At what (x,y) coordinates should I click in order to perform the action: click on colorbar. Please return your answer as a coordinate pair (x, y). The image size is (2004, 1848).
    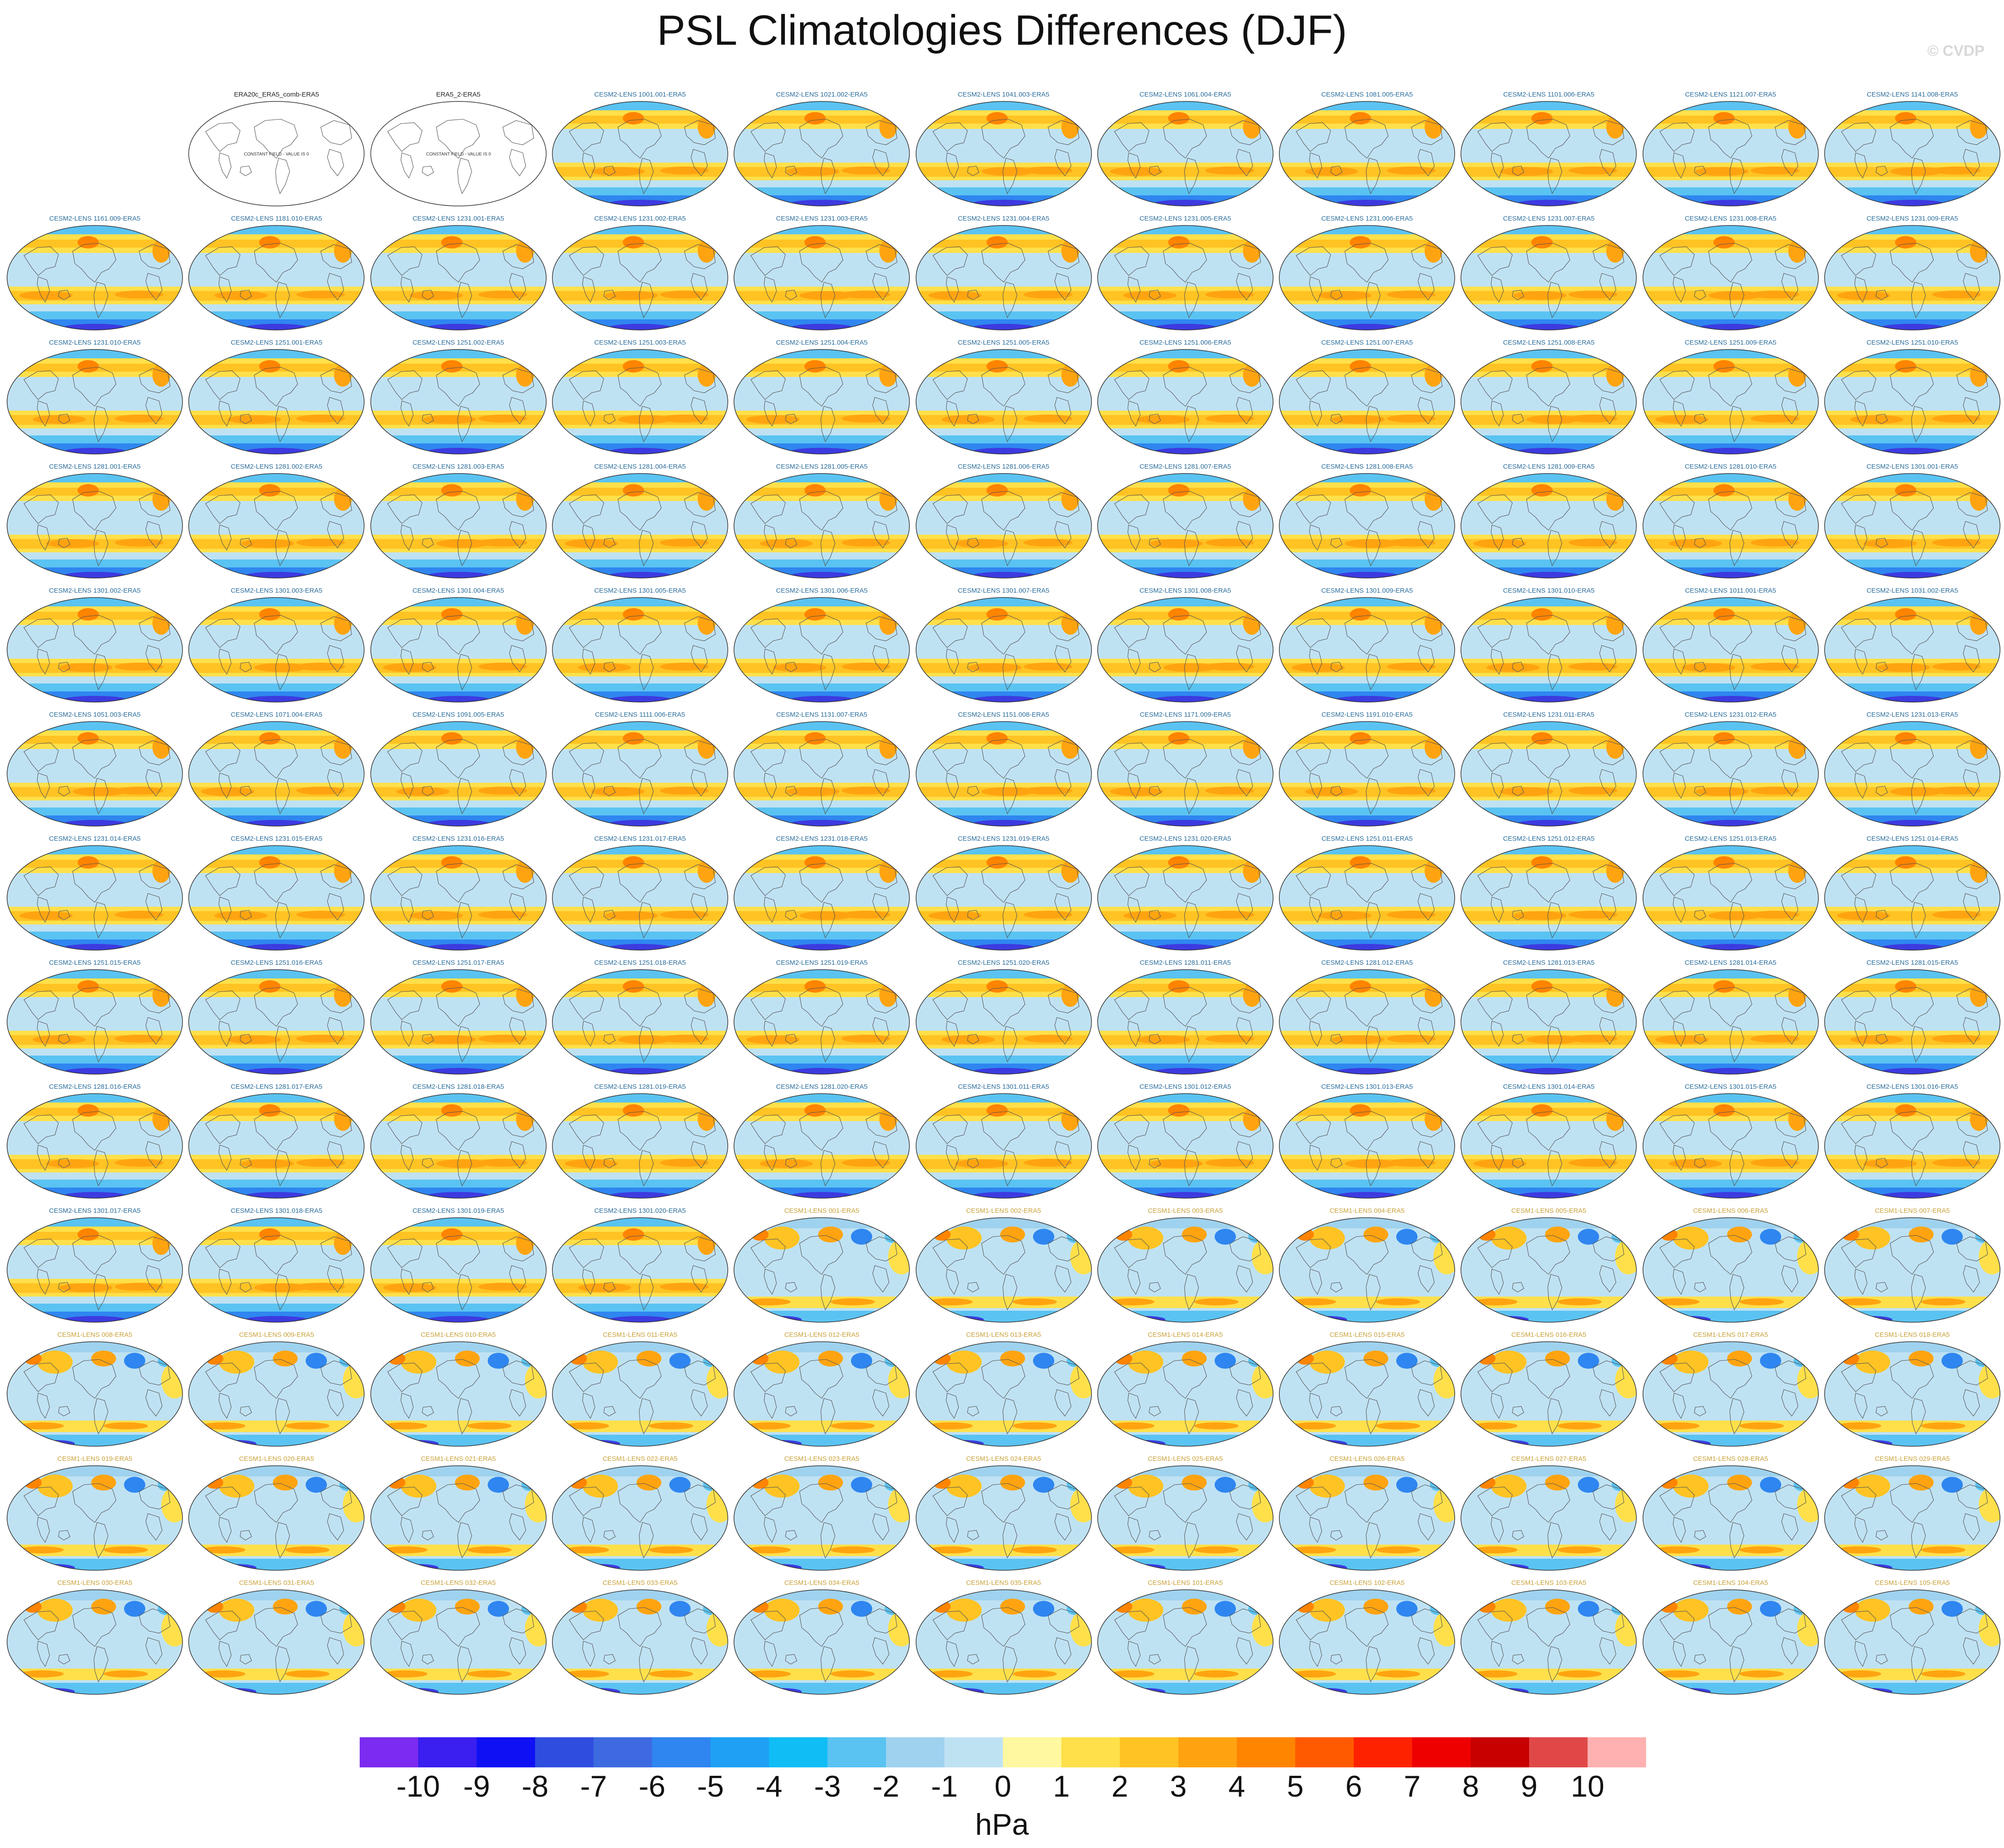
    Looking at the image, I should click on (1003, 1752).